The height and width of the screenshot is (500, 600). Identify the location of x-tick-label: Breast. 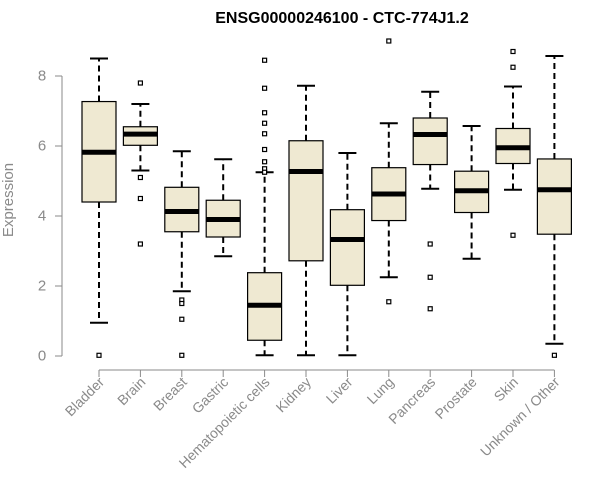
(170, 394).